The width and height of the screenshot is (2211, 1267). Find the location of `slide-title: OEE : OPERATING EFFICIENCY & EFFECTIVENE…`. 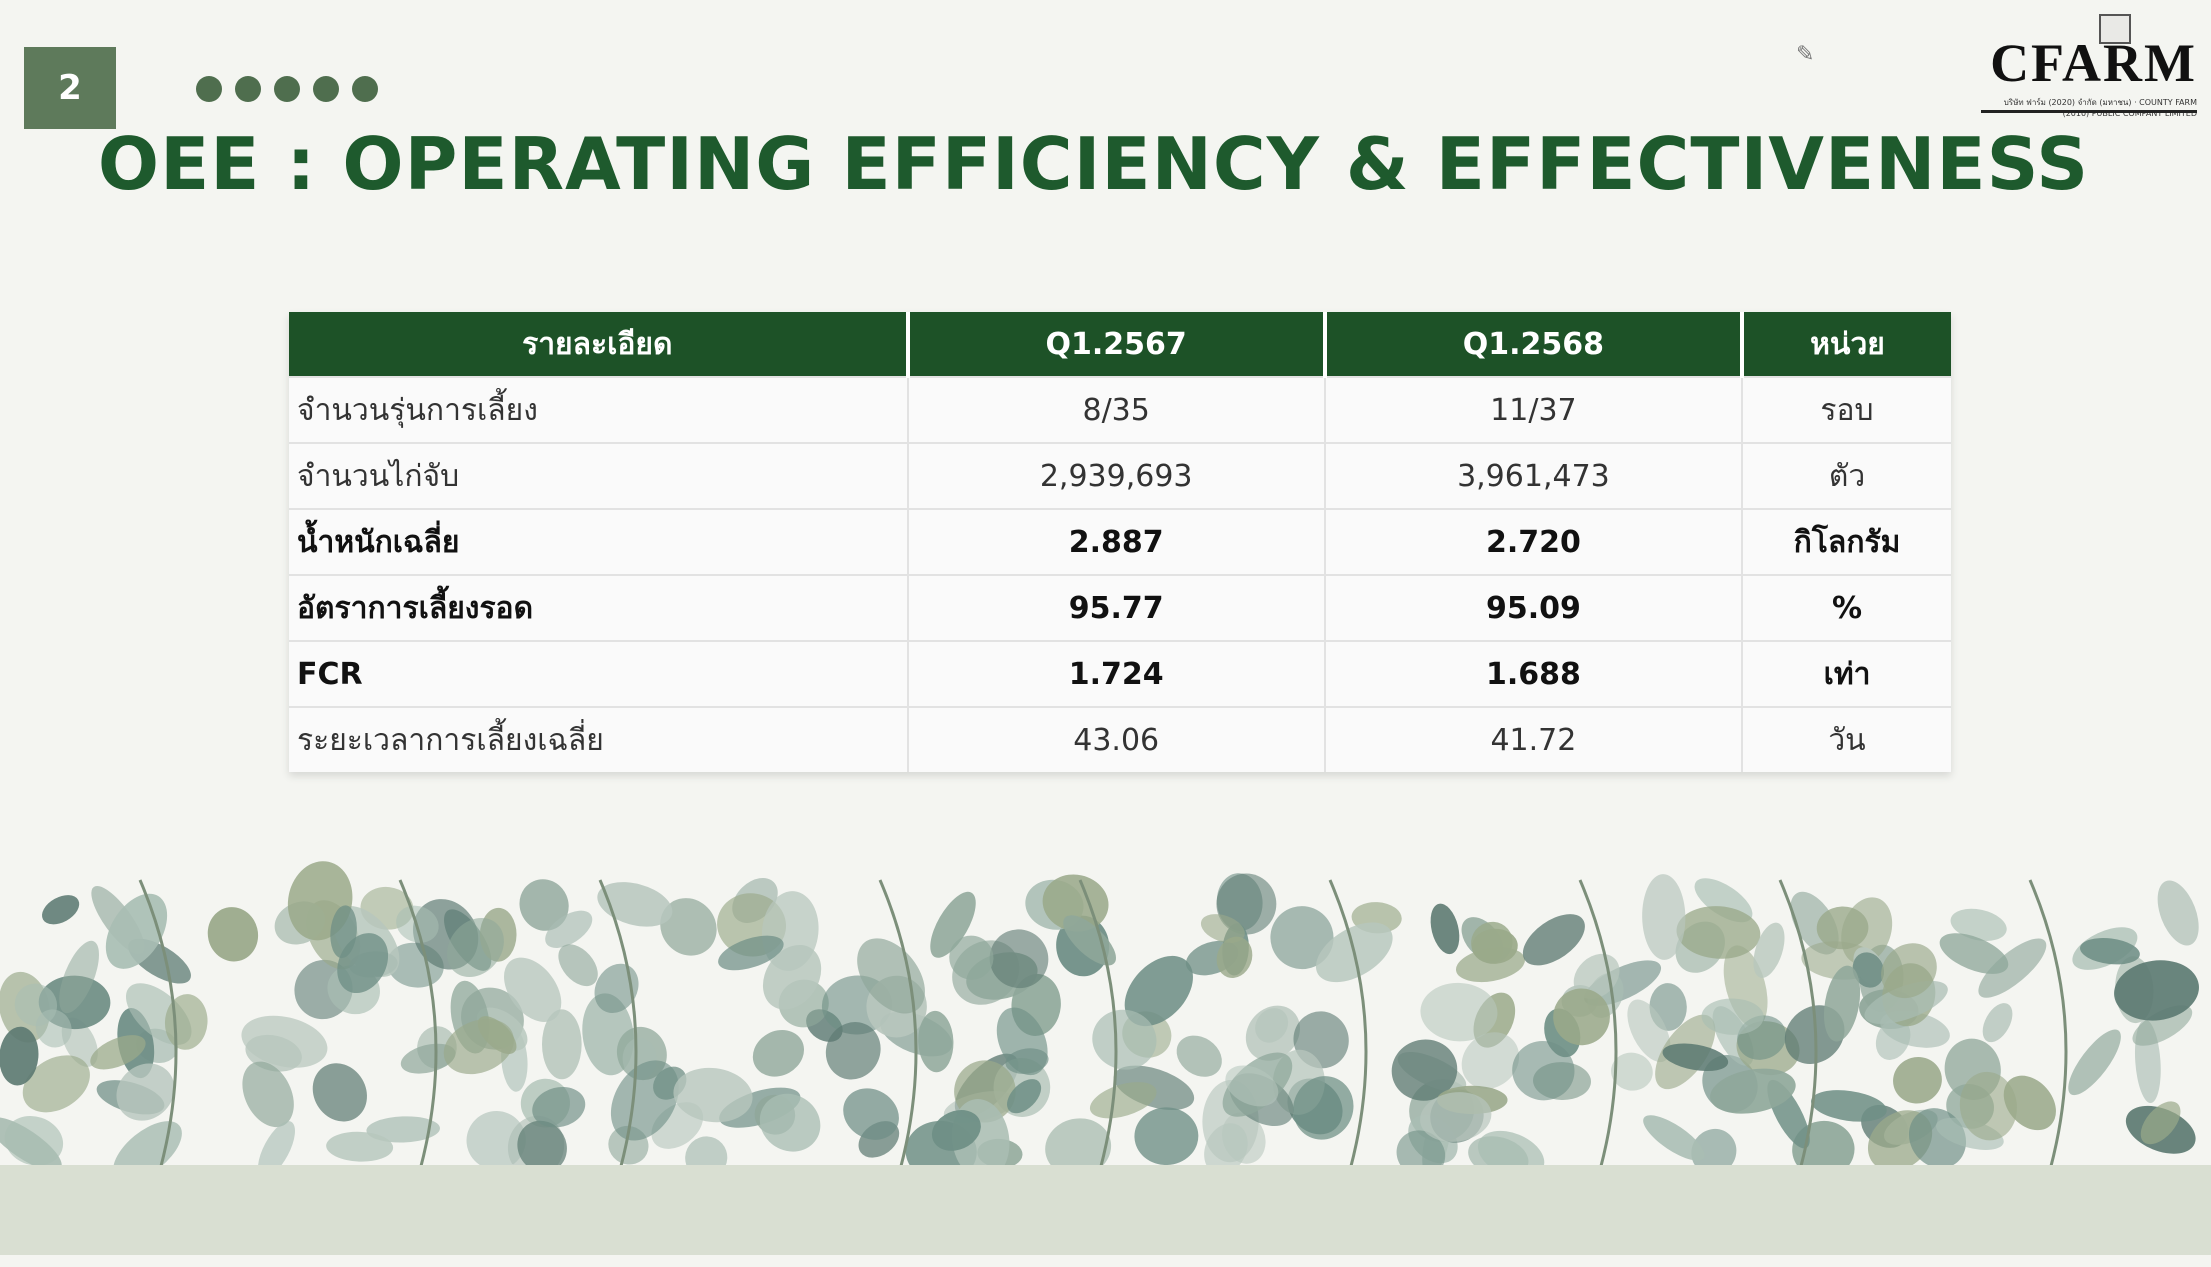

slide-title: OEE : OPERATING EFFICIENCY & EFFECTIVENE… is located at coordinates (1093, 164).